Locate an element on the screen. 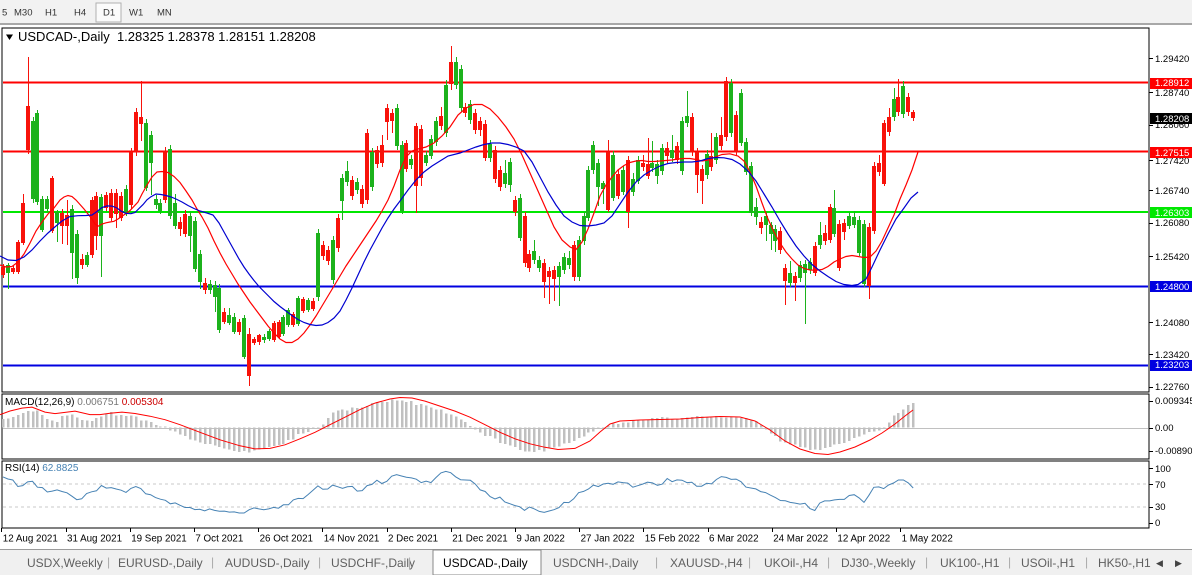 The height and width of the screenshot is (575, 1192). svg-text: 1.26303 is located at coordinates (1172, 213).